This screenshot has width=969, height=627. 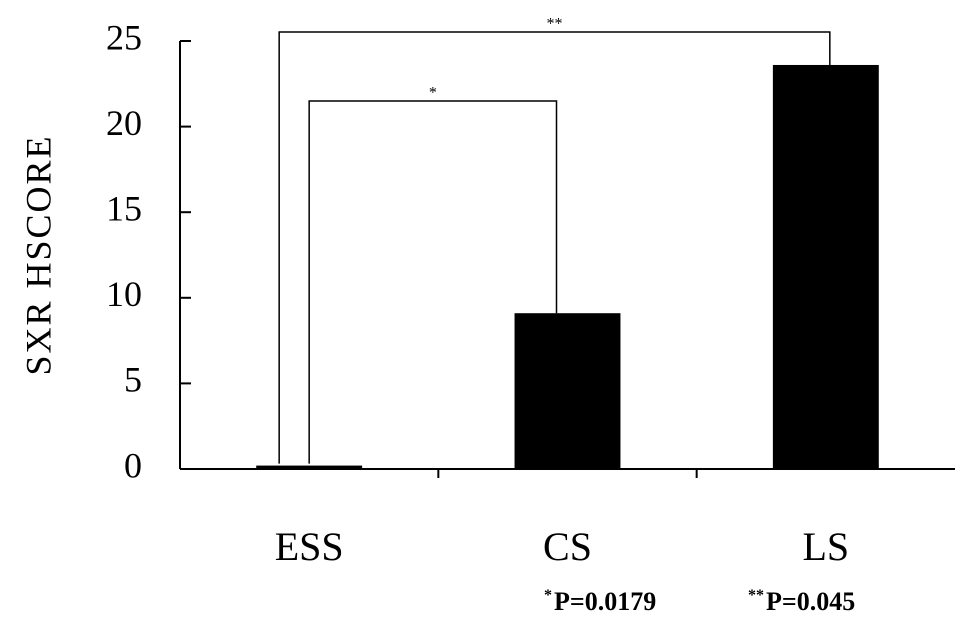 I want to click on footnote: *P=0.0179, so click(x=600, y=601).